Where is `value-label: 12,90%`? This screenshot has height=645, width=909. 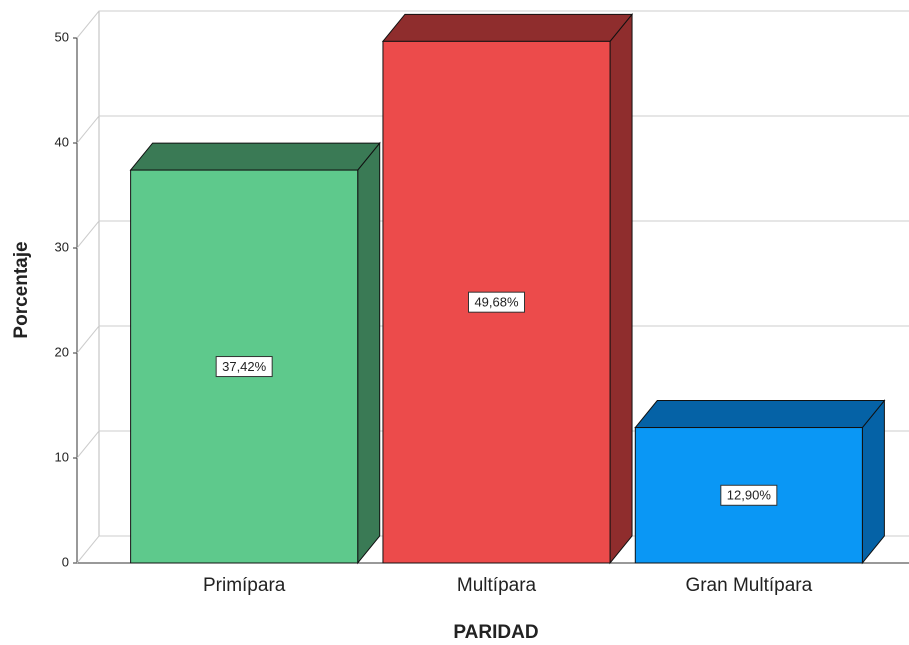 value-label: 12,90% is located at coordinates (749, 495).